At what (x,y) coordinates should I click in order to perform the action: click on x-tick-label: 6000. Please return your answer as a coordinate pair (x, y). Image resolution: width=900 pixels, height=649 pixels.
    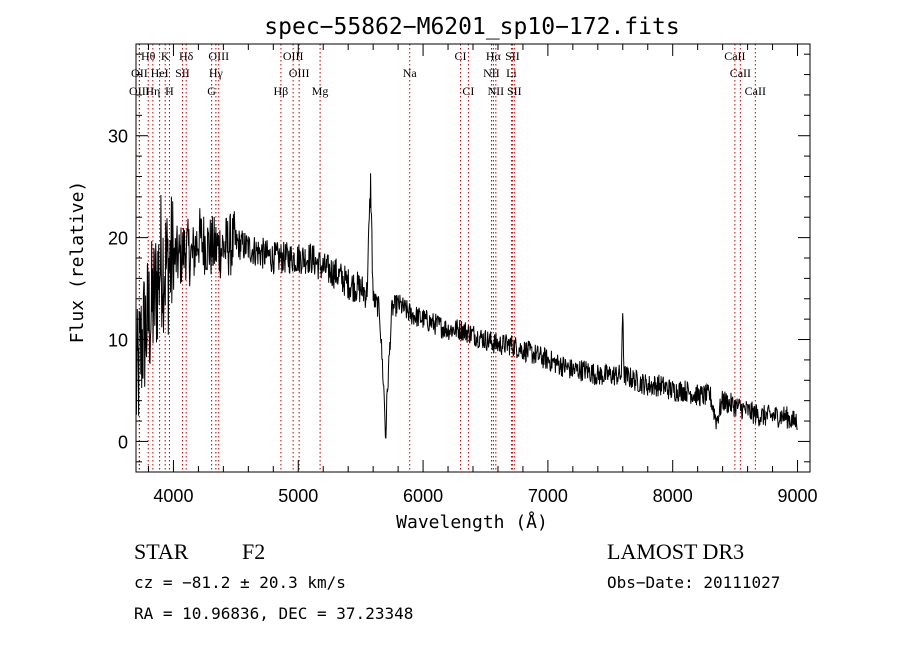
    Looking at the image, I should click on (423, 496).